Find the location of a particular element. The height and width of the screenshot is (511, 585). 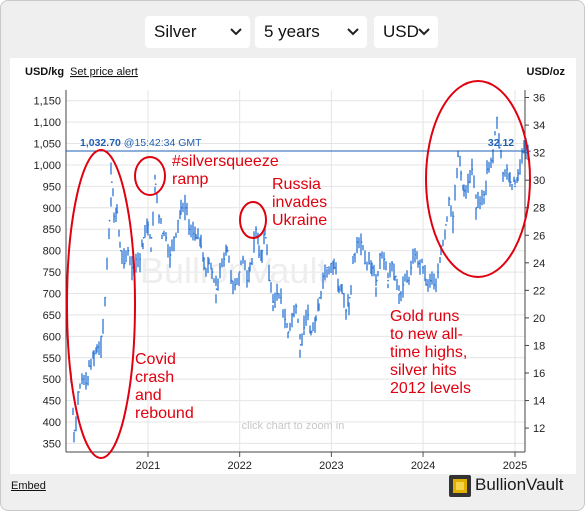

bullionvault-logo: BullionVault is located at coordinates (512, 486).